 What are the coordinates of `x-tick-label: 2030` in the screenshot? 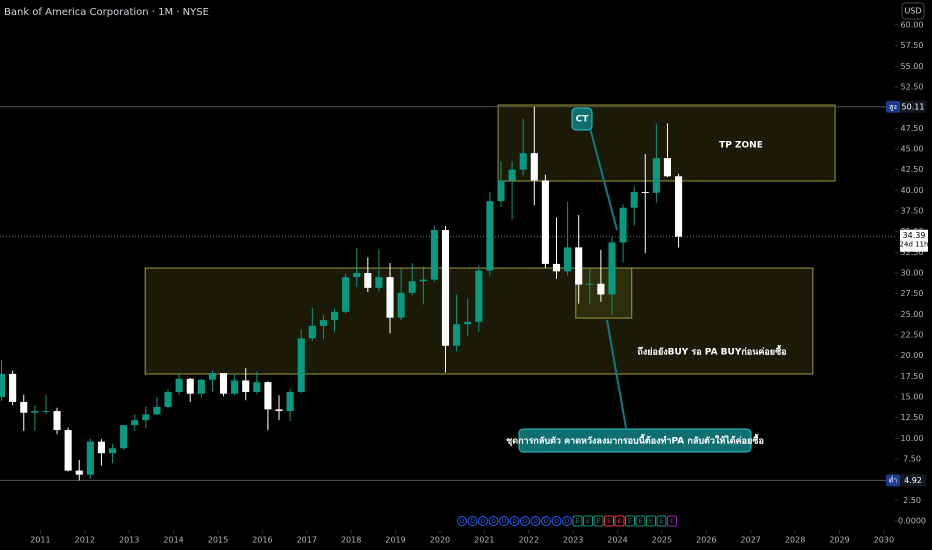 It's located at (884, 540).